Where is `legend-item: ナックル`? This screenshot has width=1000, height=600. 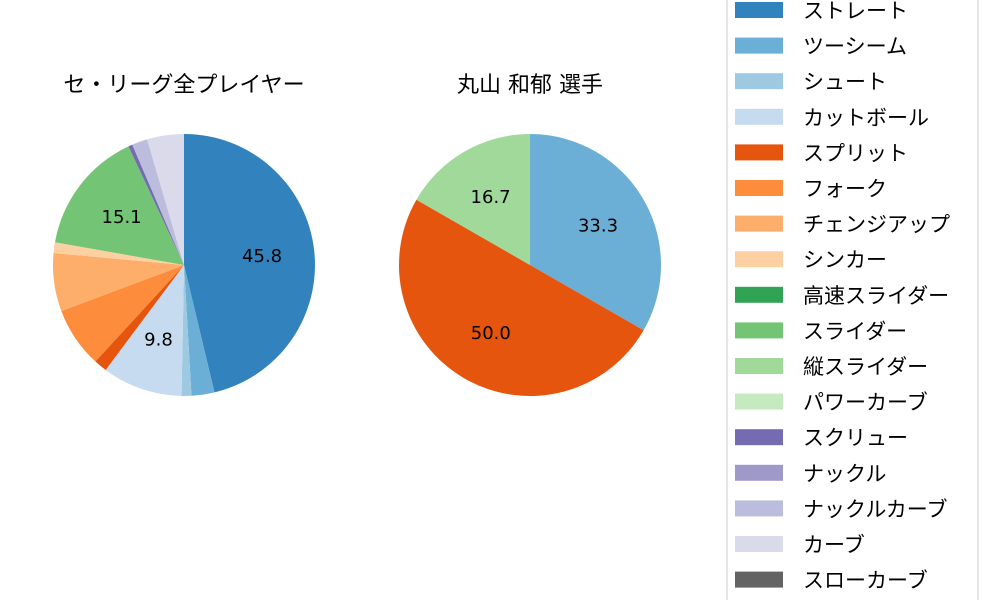
legend-item: ナックル is located at coordinates (810, 474).